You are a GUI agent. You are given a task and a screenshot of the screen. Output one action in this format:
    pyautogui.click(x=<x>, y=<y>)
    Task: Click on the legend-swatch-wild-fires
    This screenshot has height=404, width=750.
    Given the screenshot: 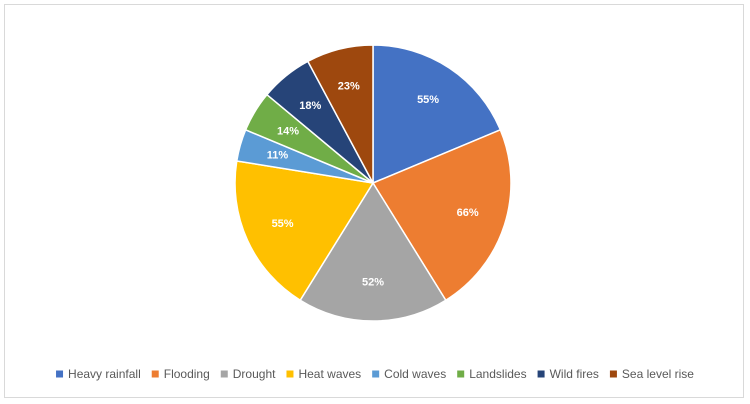 What is the action you would take?
    pyautogui.click(x=541, y=374)
    